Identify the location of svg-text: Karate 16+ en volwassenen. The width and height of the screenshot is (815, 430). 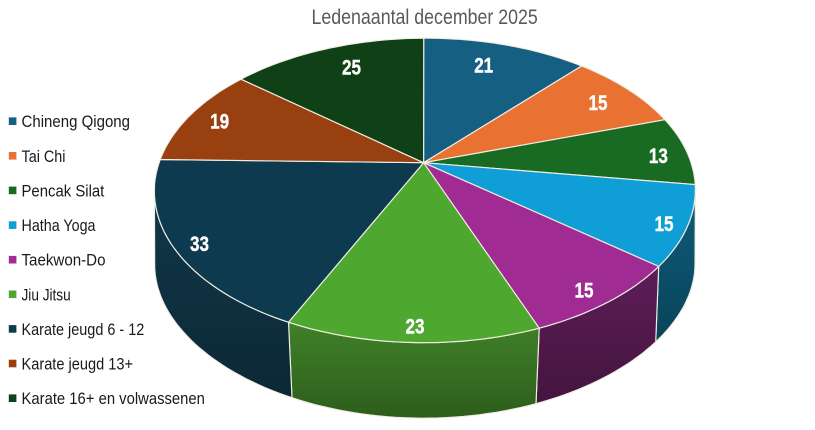
(113, 399).